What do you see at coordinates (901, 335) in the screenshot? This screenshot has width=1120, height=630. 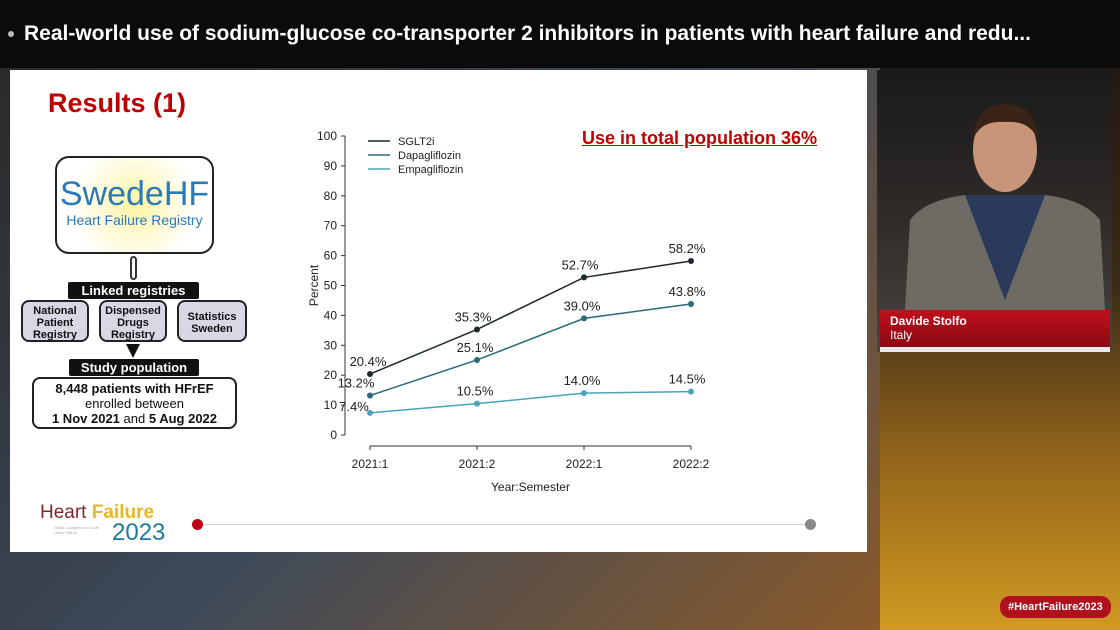 I see `speaker-country: Italy` at bounding box center [901, 335].